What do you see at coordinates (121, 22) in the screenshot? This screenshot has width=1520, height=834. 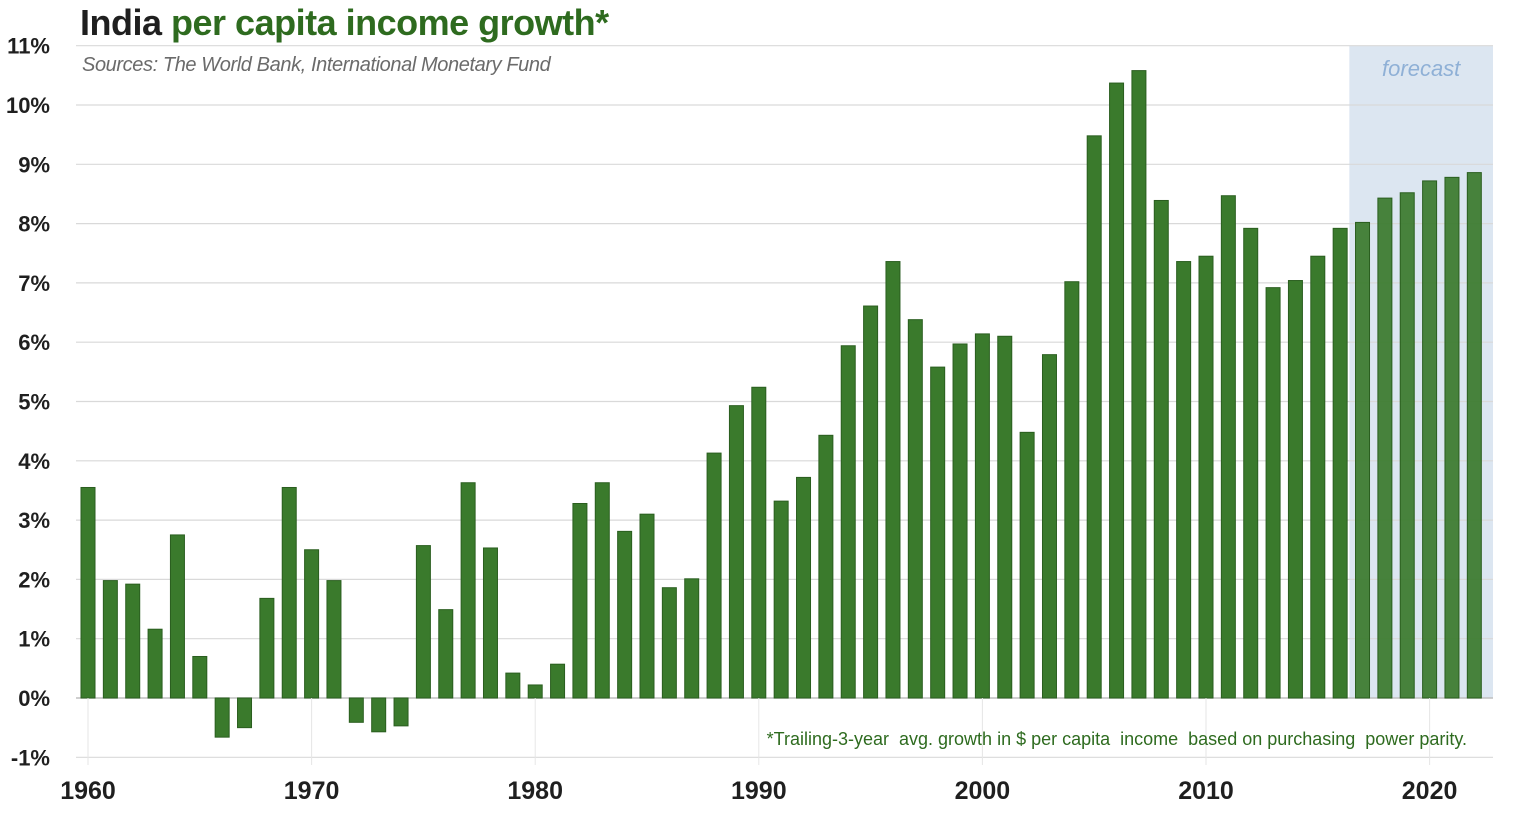 I see `chart-title-country: India` at bounding box center [121, 22].